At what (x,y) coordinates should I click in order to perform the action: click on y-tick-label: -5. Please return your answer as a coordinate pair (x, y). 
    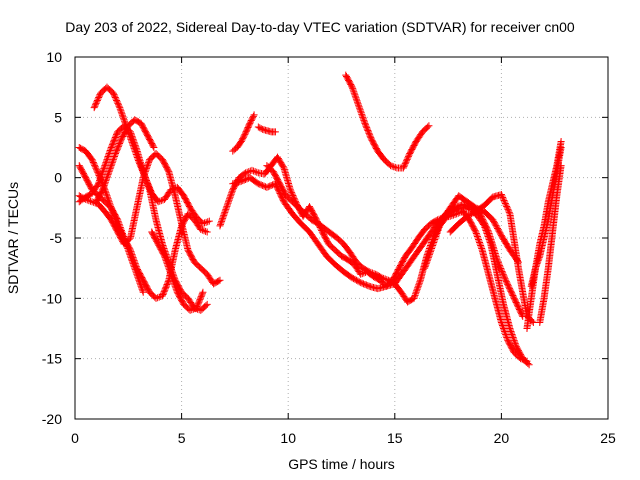
    Looking at the image, I should click on (56, 238).